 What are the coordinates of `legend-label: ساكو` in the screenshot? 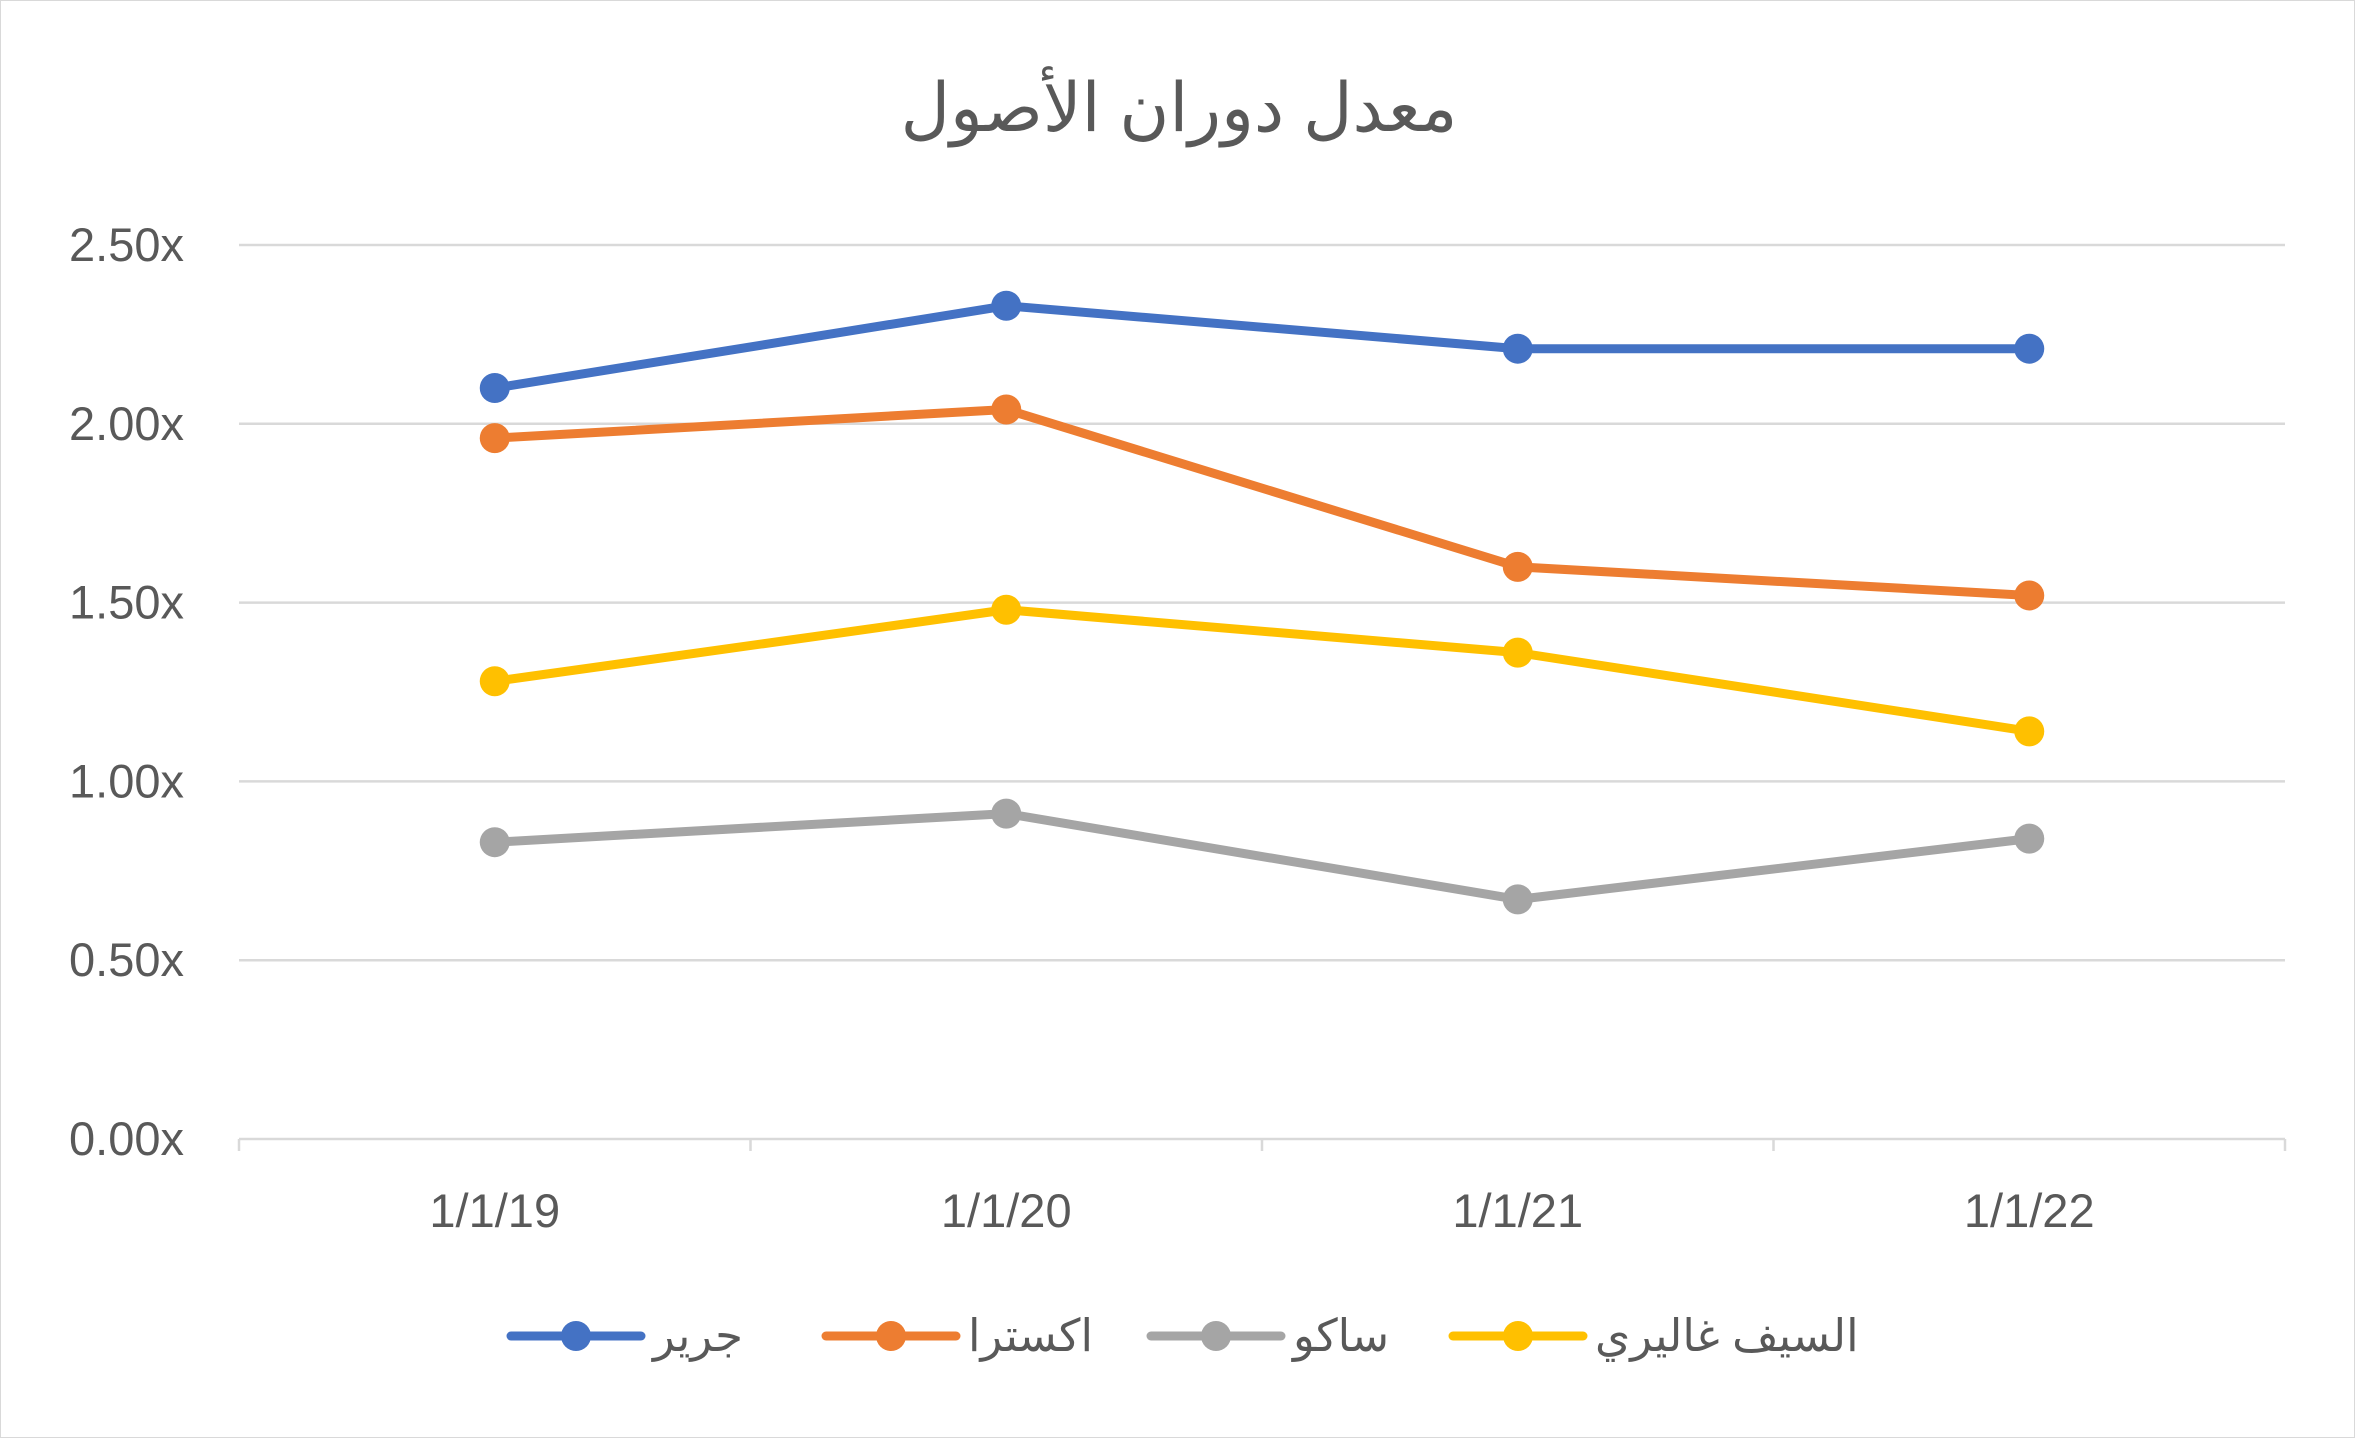 It's located at (1340, 1336).